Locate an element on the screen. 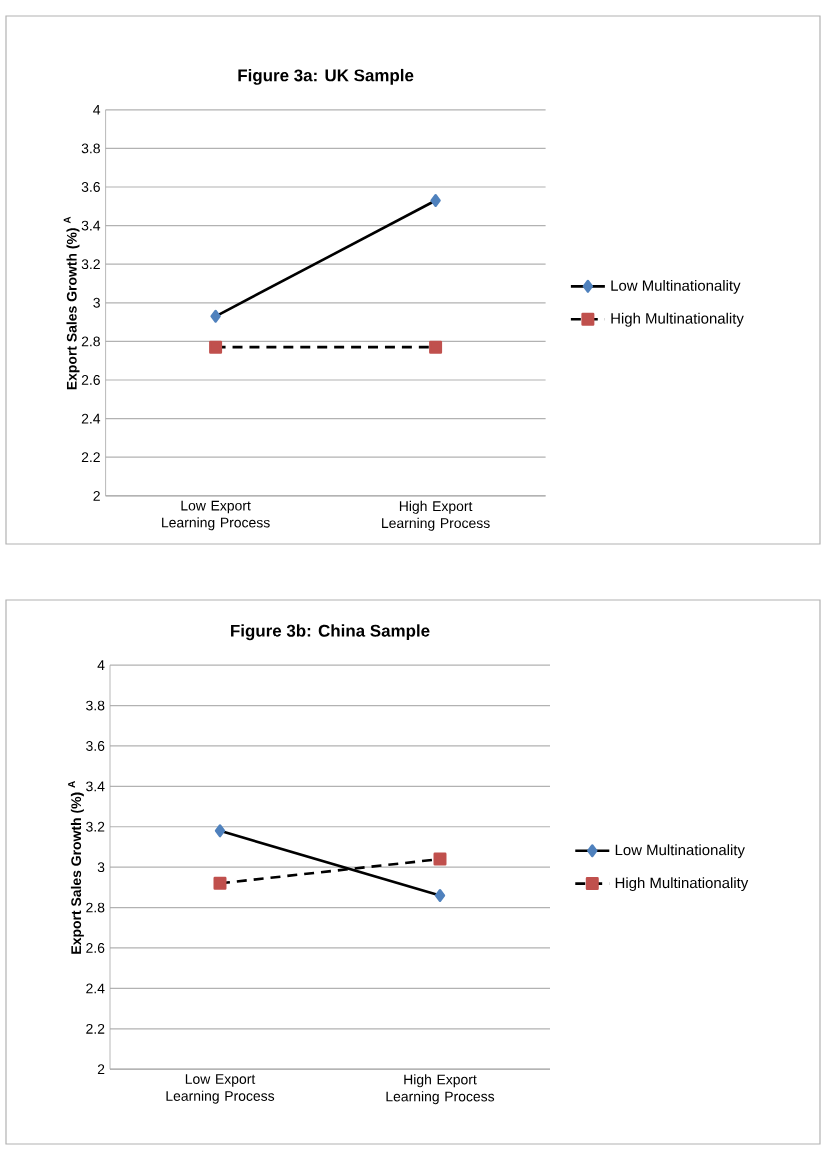 This screenshot has height=1152, width=828. chart-title: Figure 3b: China Sample is located at coordinates (330, 632).